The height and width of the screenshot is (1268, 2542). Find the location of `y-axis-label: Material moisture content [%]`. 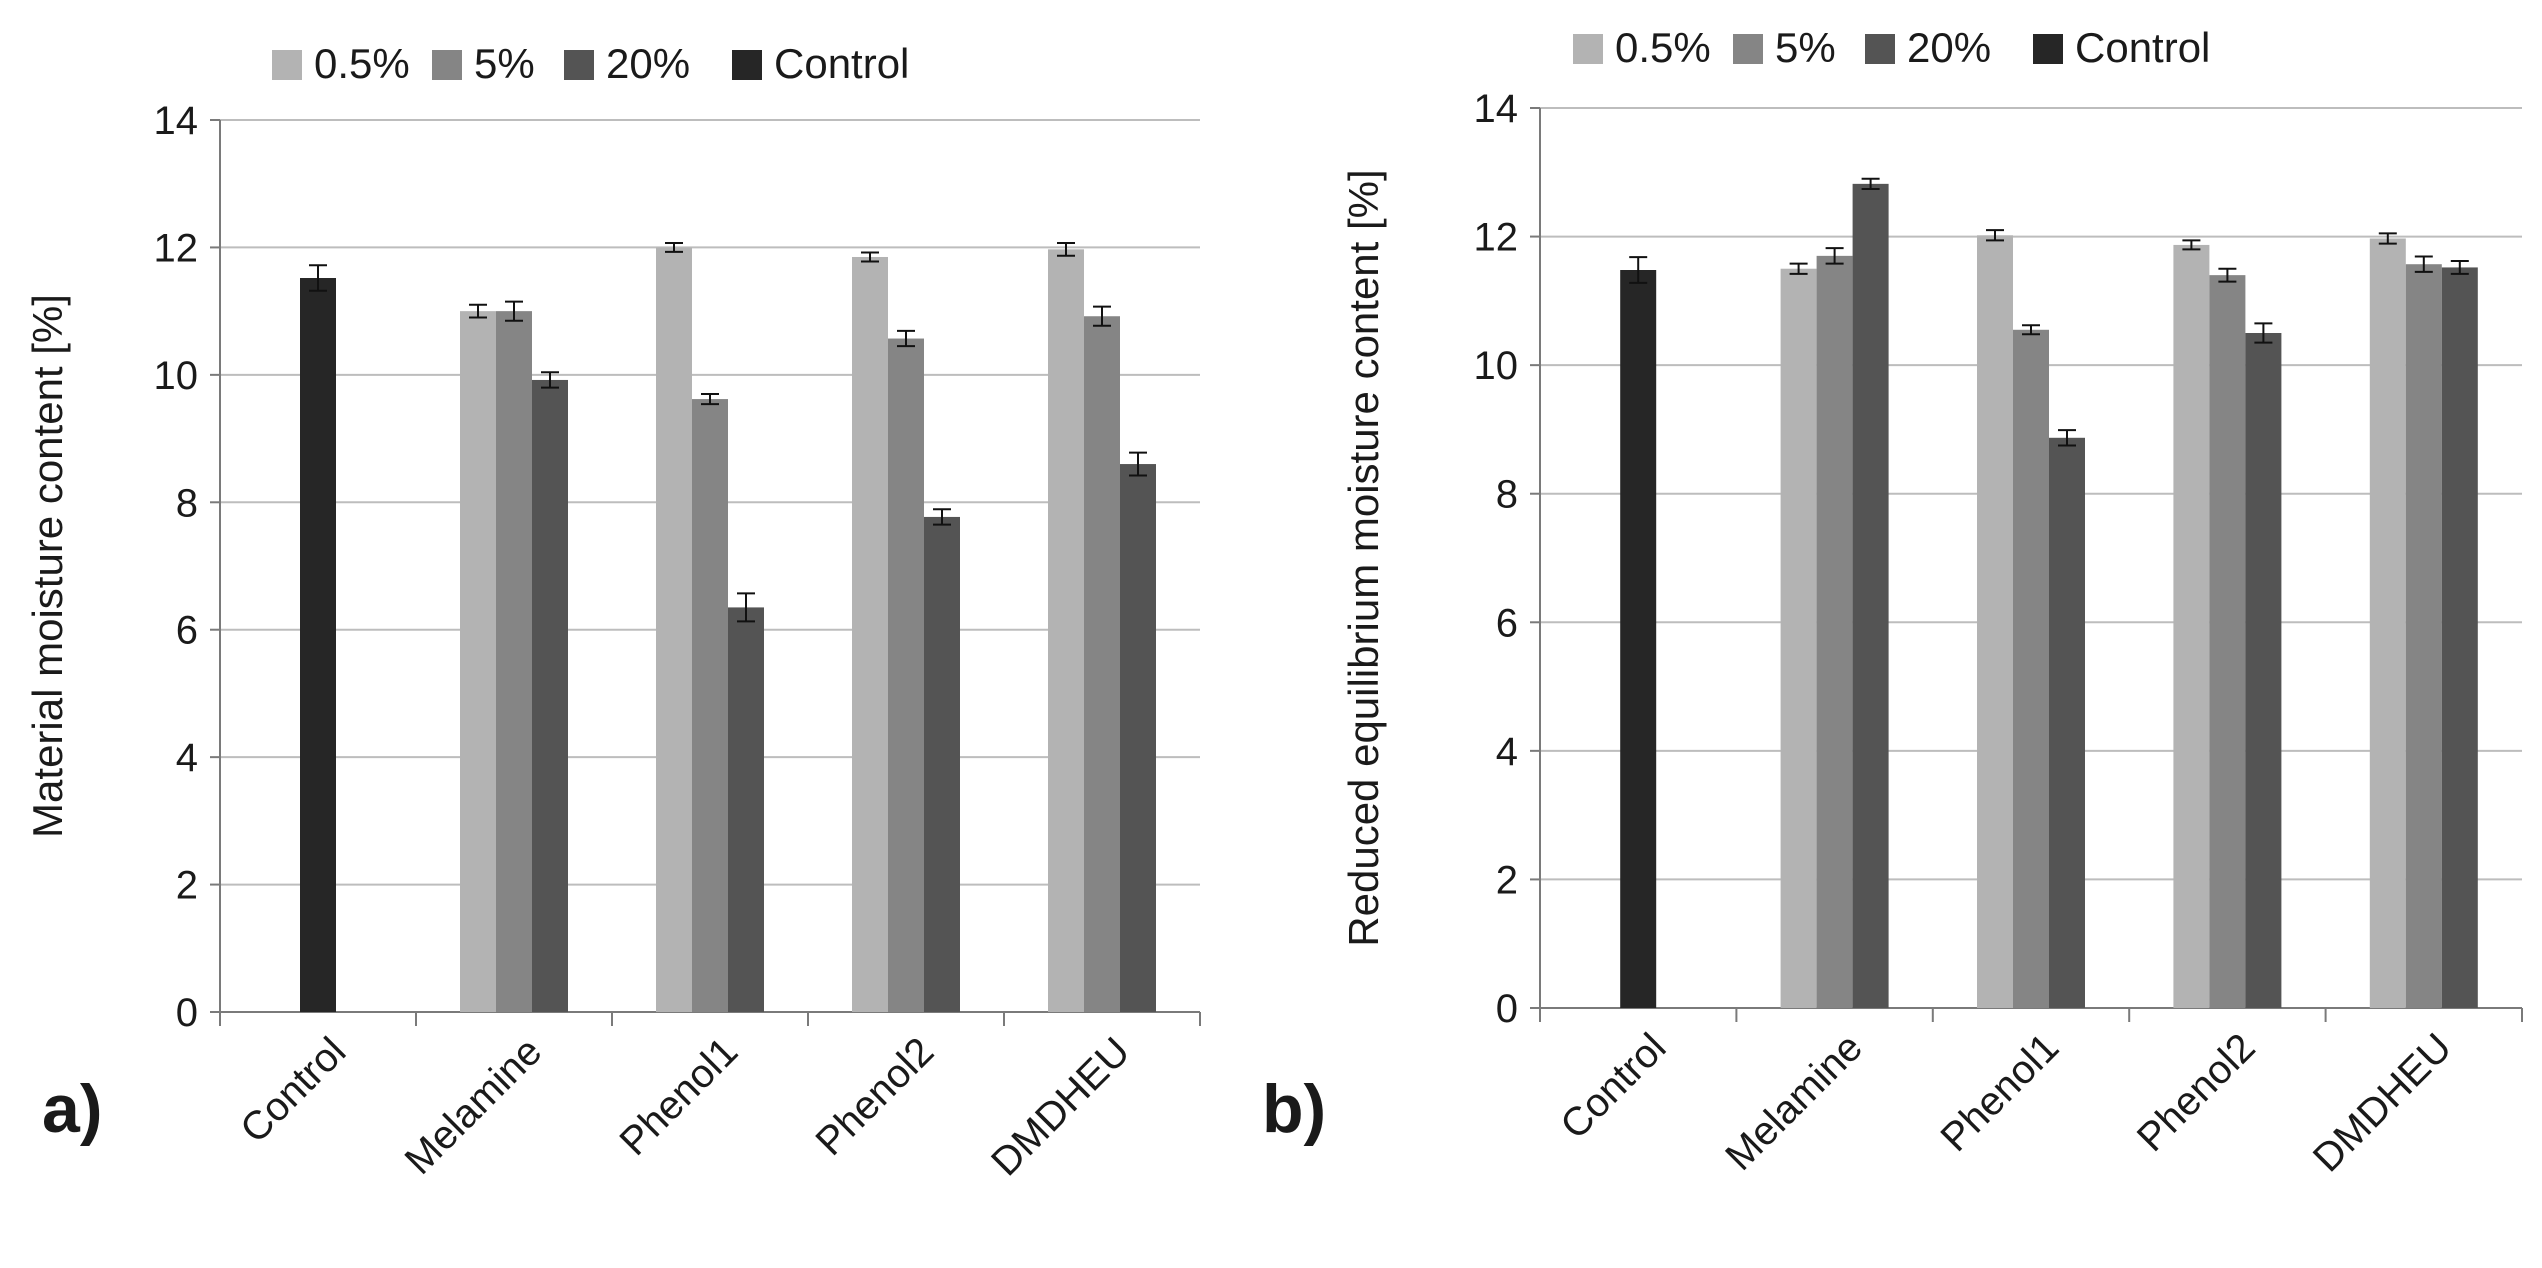

y-axis-label: Material moisture content [%] is located at coordinates (47, 566).